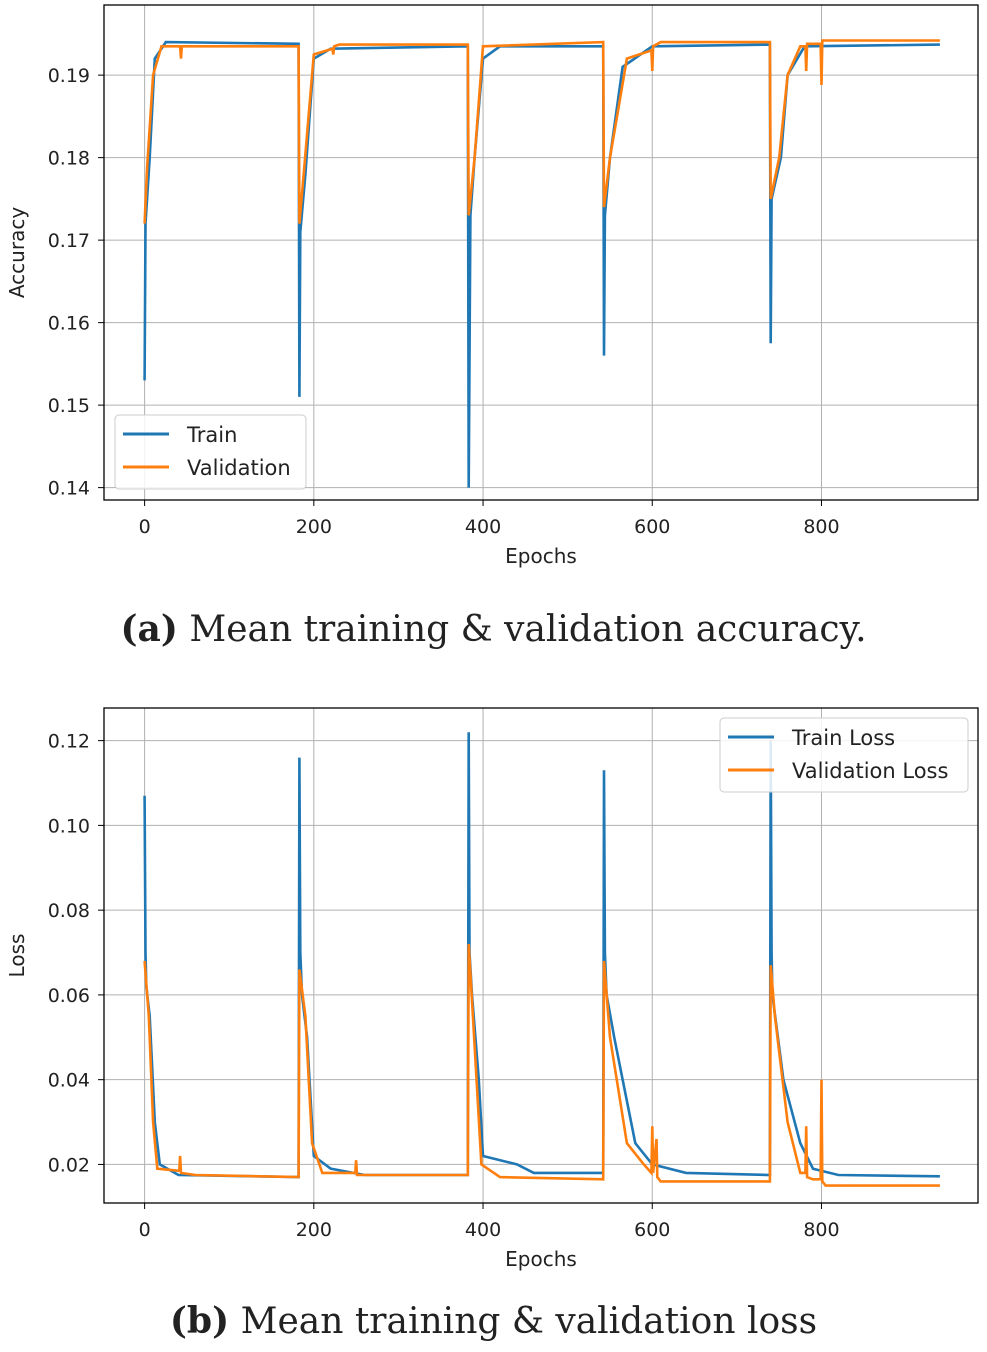 This screenshot has height=1352, width=987. I want to click on y-axis-label: Accuracy, so click(17, 252).